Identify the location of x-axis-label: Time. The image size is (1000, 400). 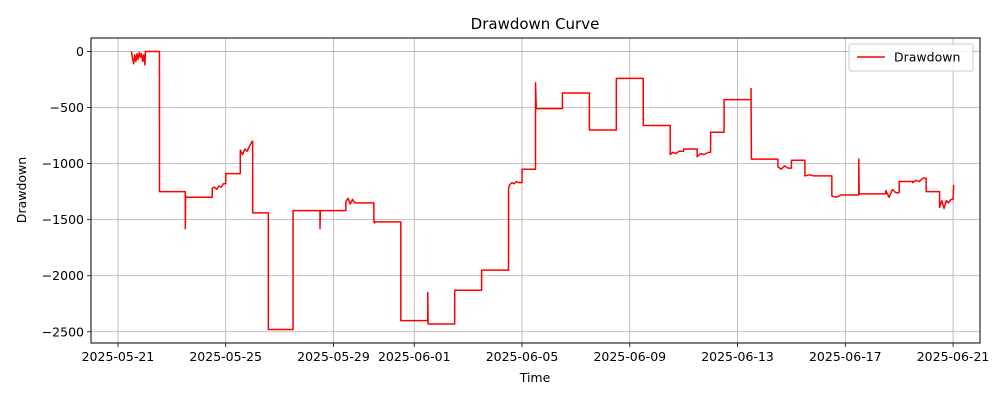
(535, 377).